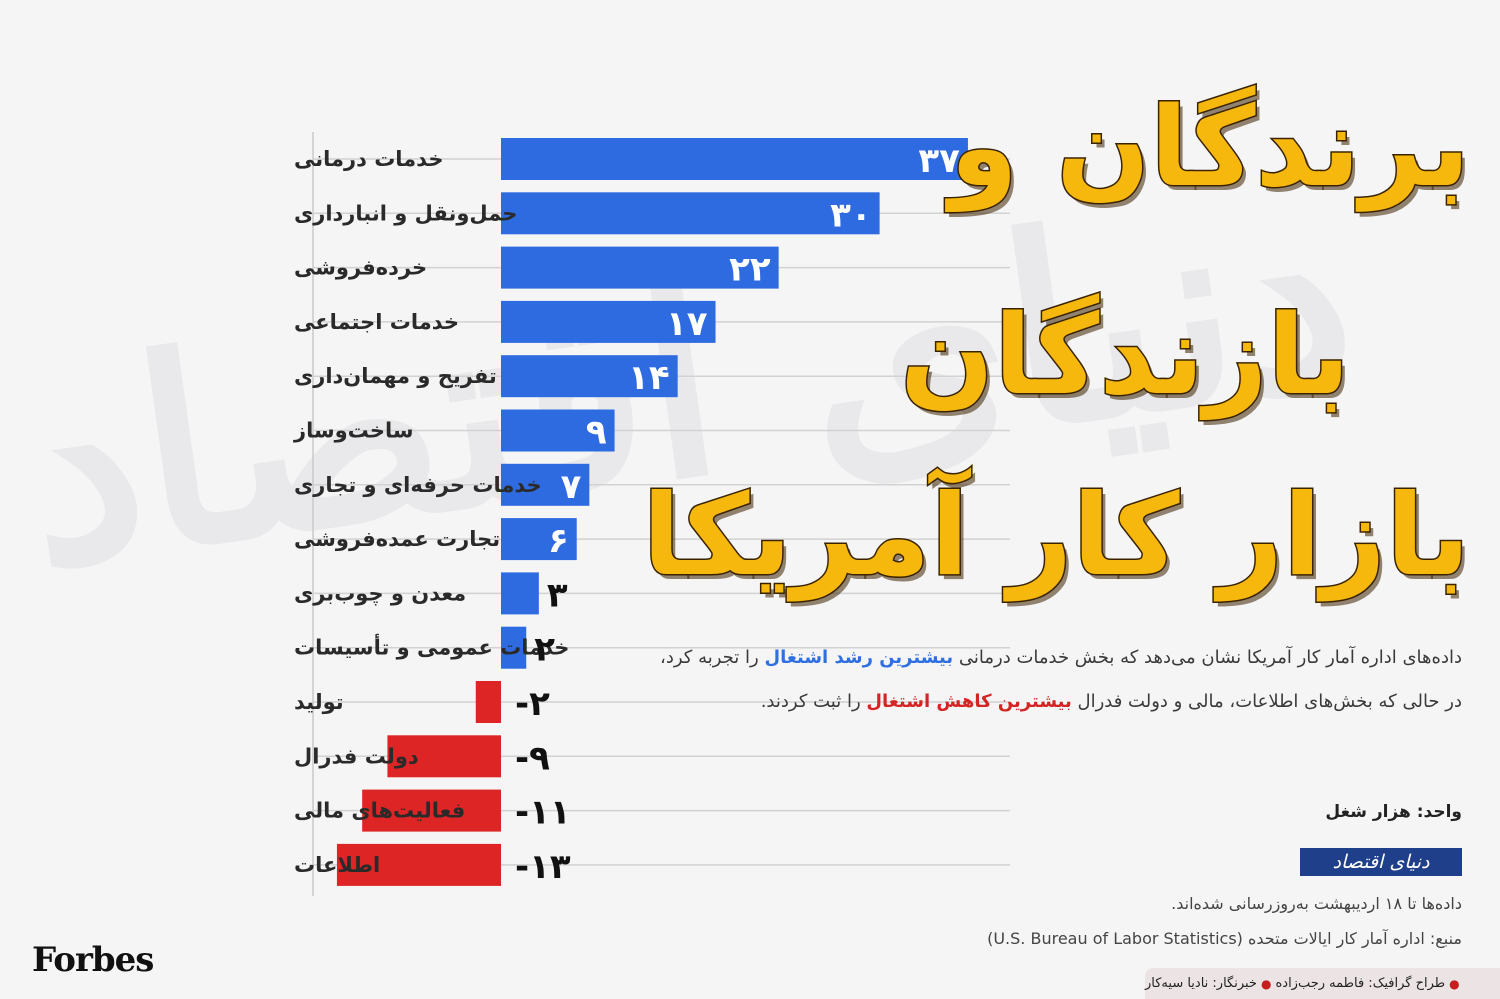  Describe the element at coordinates (379, 811) in the screenshot. I see `category-label: فعالیت‌های مالی` at that location.